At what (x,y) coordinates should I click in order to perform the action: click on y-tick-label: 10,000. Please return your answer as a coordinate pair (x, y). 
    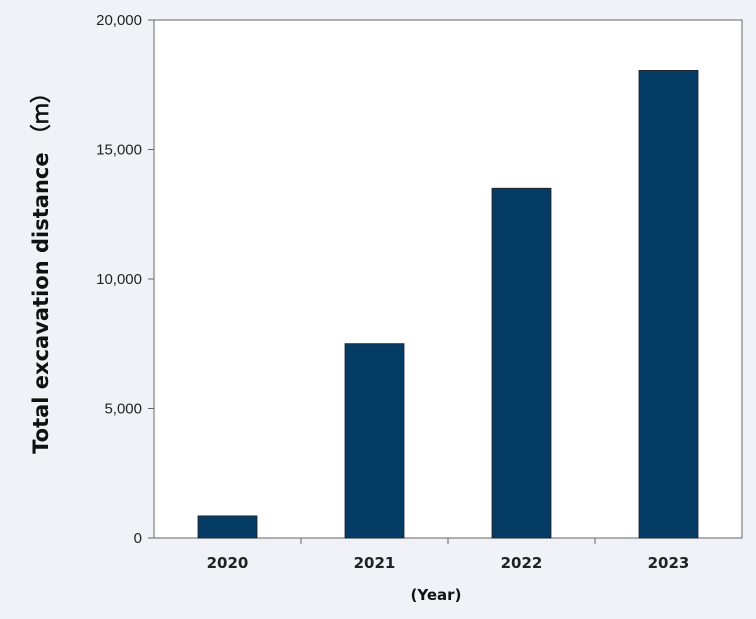
    Looking at the image, I should click on (119, 279).